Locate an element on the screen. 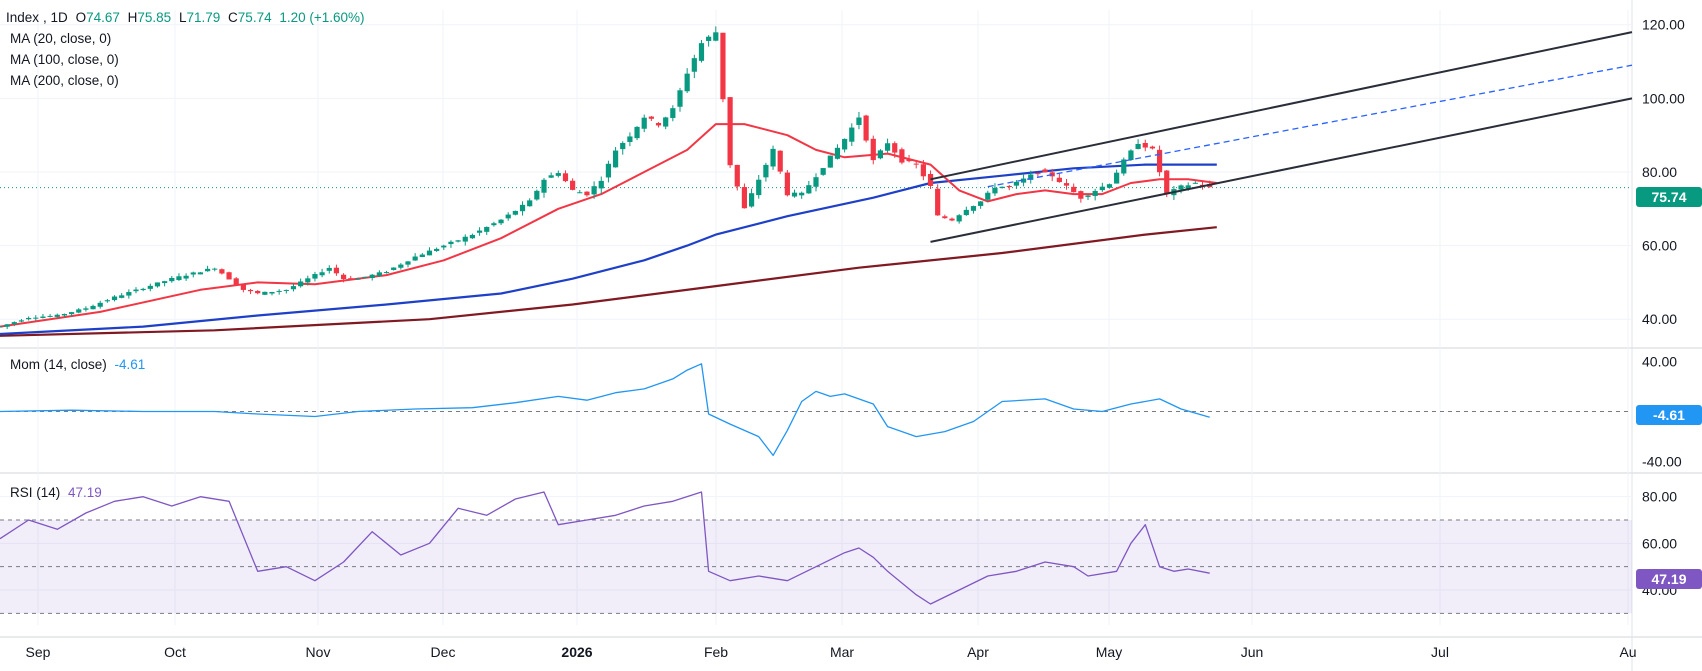 This screenshot has height=671, width=1702. time-tick-label: Au is located at coordinates (1627, 652).